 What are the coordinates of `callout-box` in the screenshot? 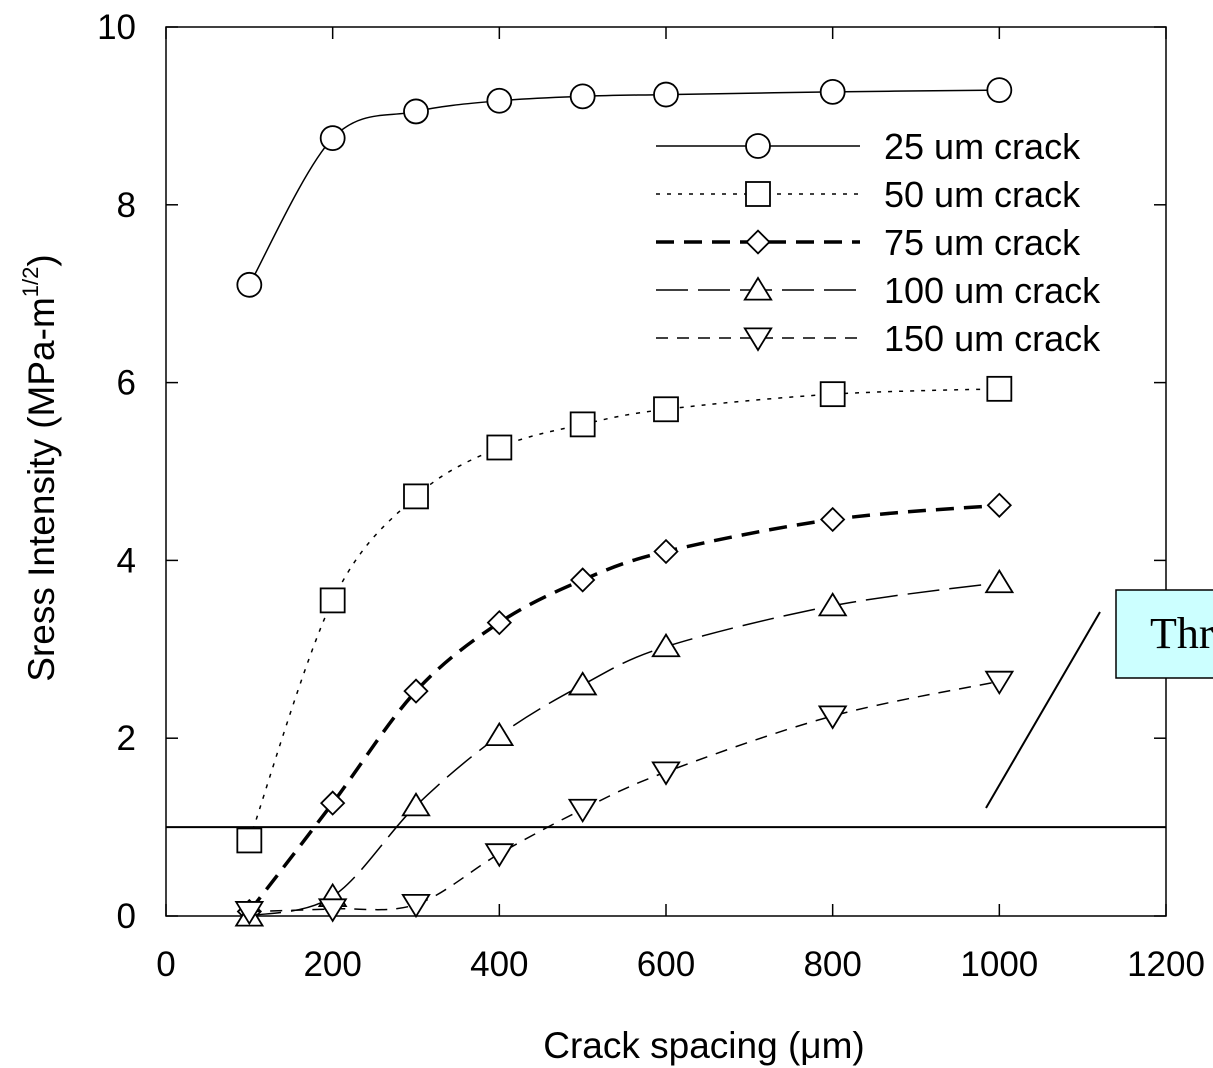 It's located at (1164, 634).